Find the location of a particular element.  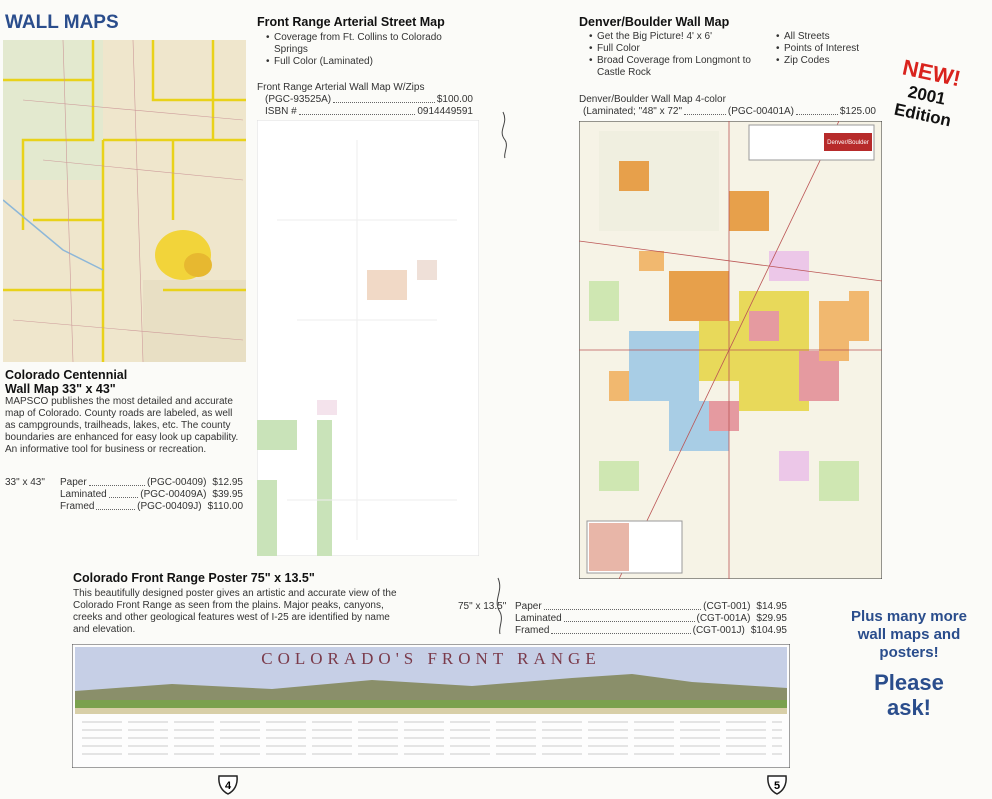

price-row: Framed (PGC-00409J) $110.00 is located at coordinates (151, 507).